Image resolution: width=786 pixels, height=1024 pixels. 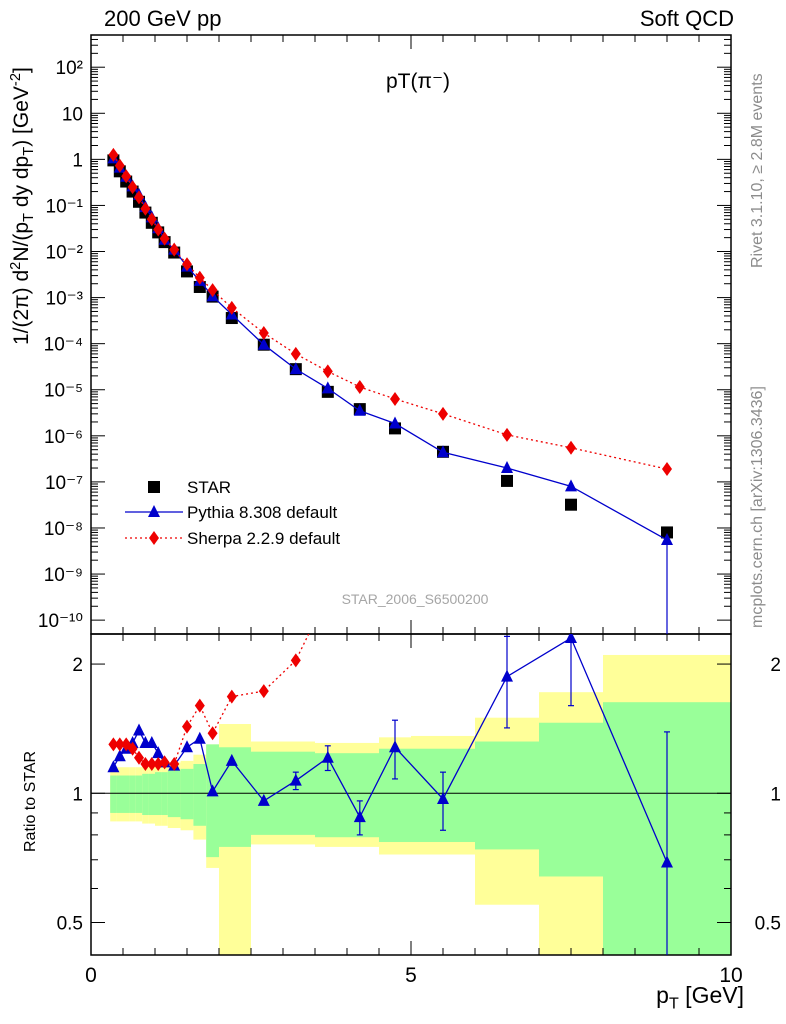 What do you see at coordinates (775, 665) in the screenshot?
I see `ratio-y-tick-label-right: 2` at bounding box center [775, 665].